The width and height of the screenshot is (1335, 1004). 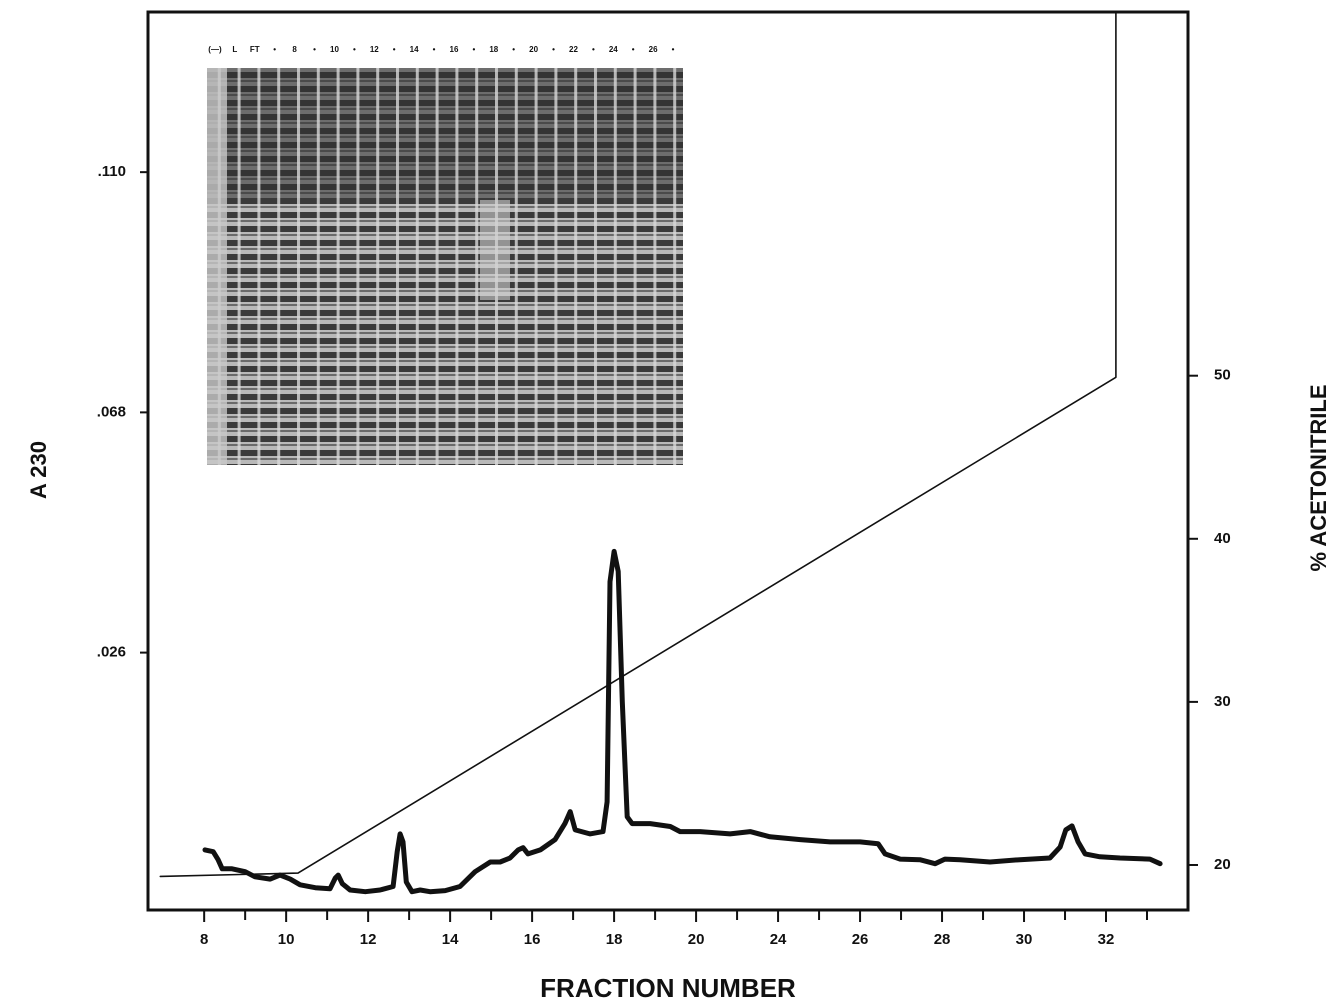 I want to click on lane-label: L, so click(x=234, y=49).